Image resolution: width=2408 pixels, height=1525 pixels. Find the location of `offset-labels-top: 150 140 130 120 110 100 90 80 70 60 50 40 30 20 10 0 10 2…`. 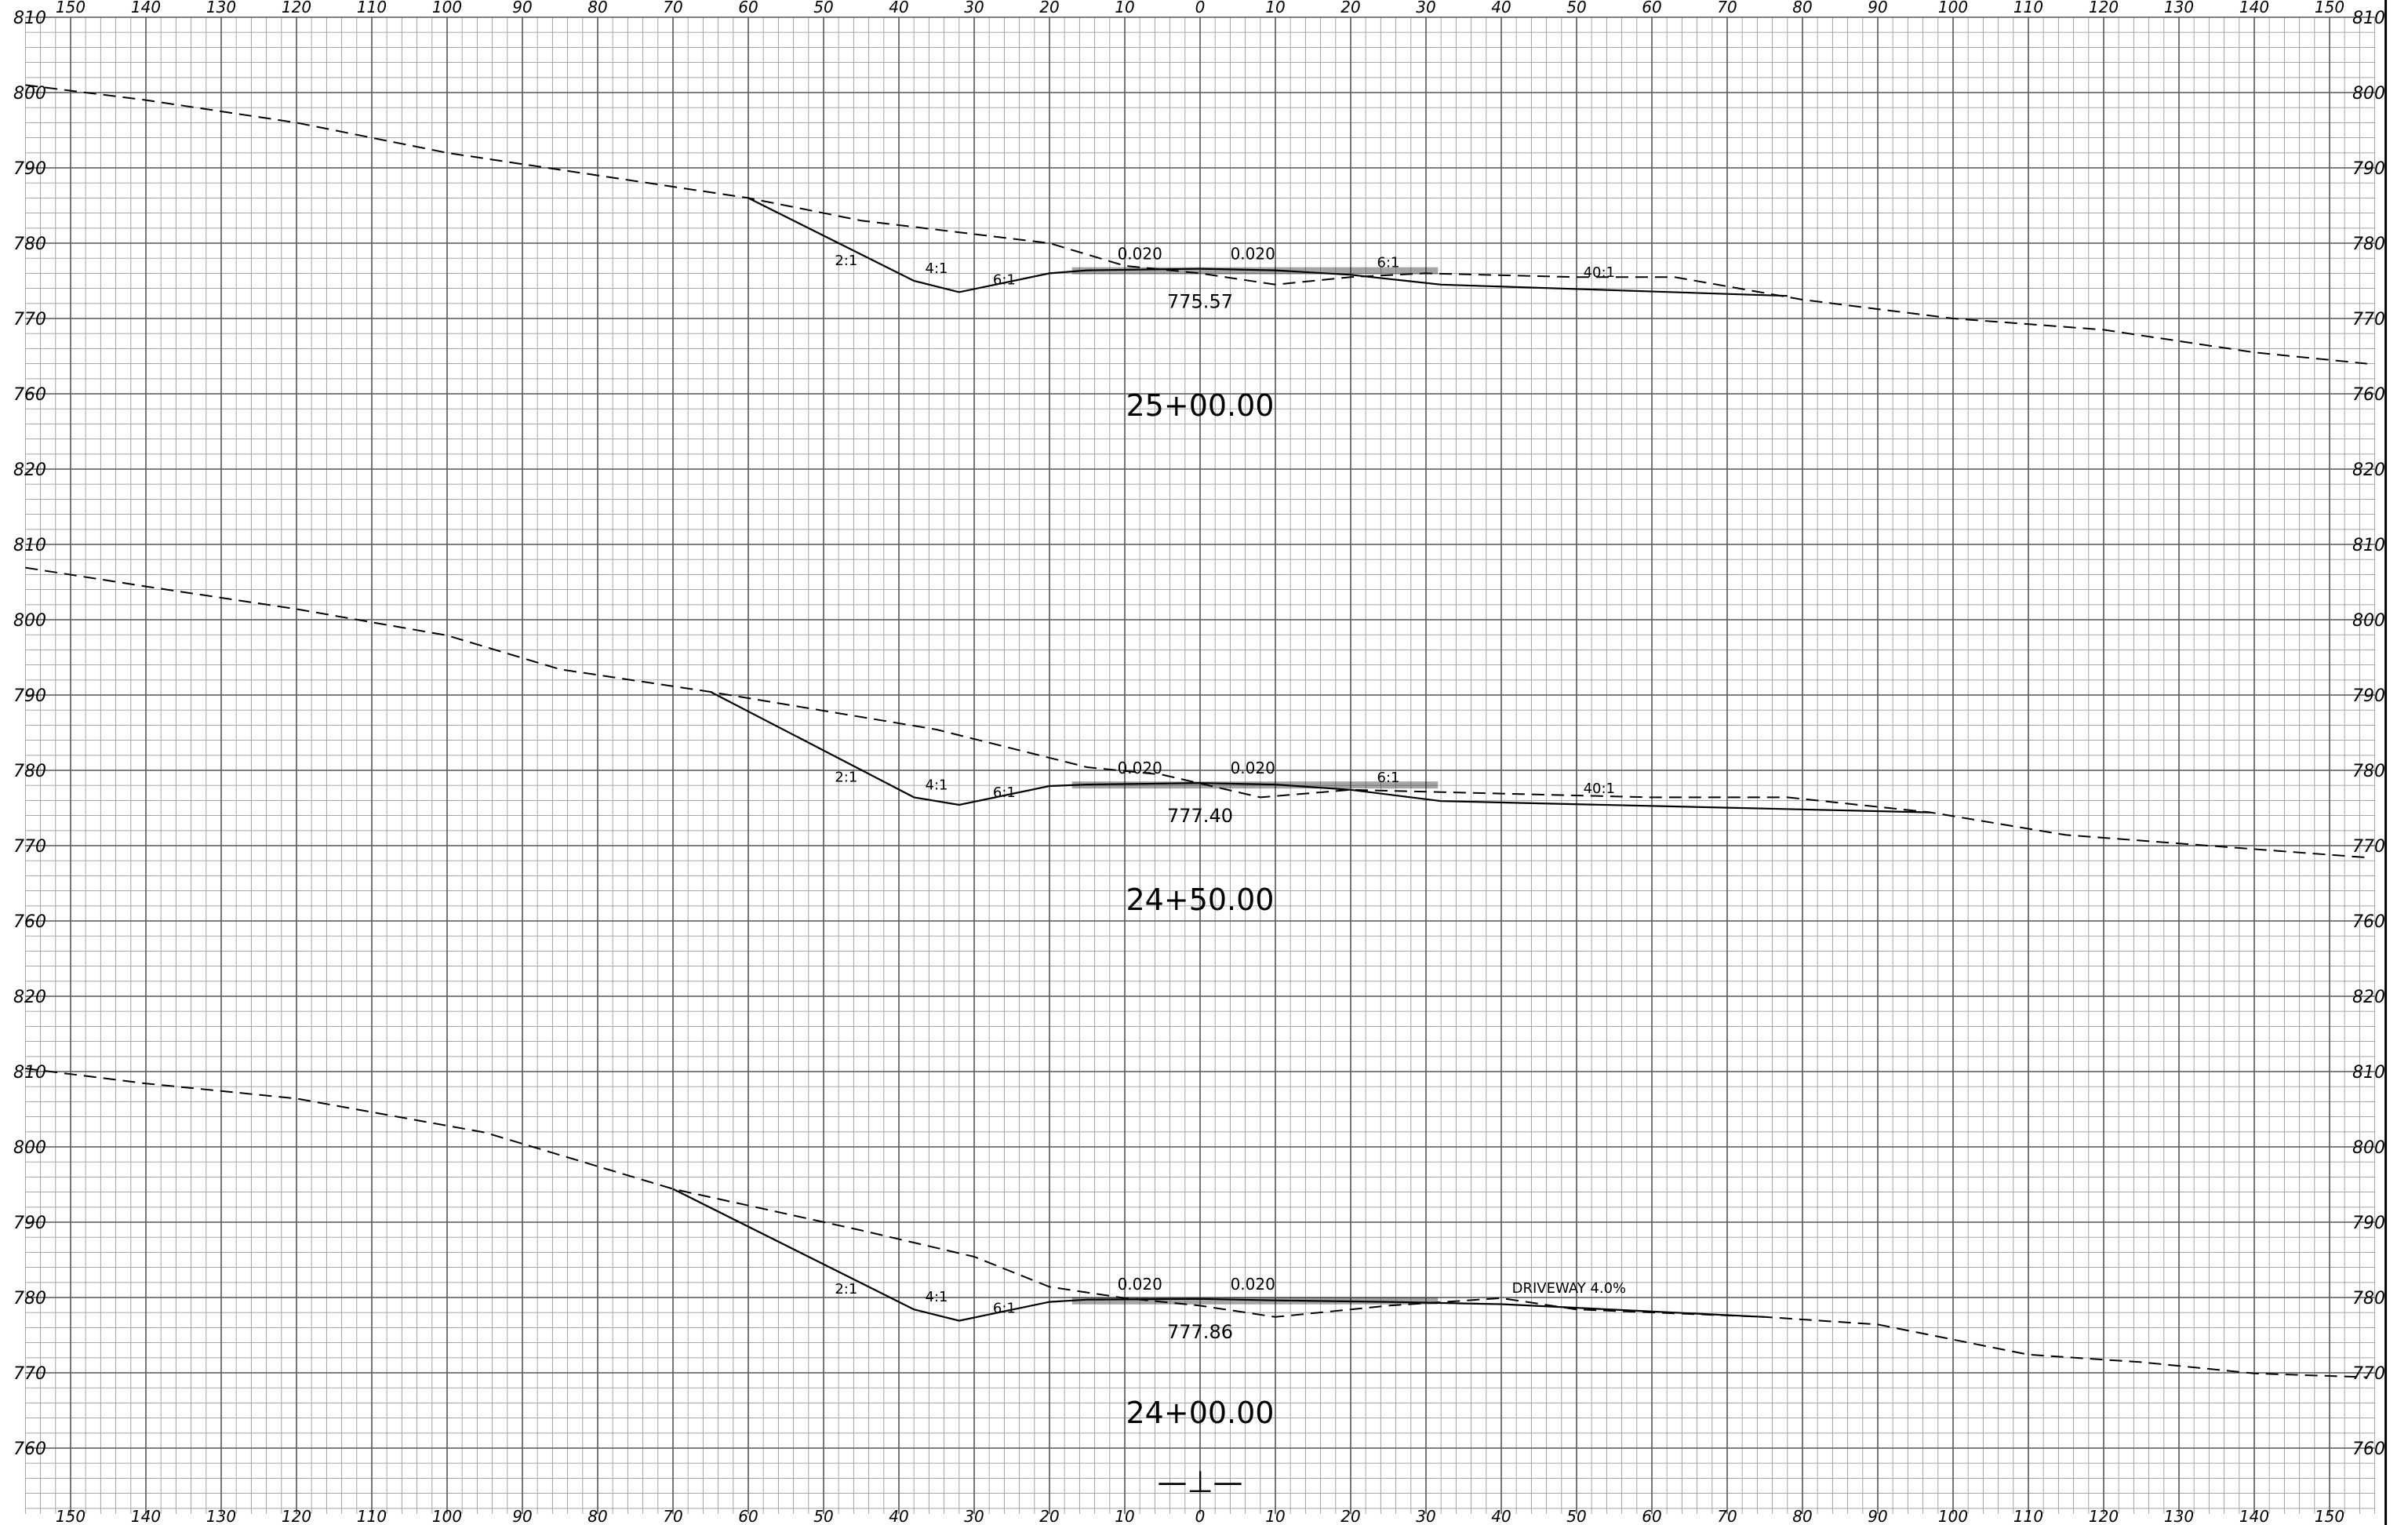

offset-labels-top: 150 140 130 120 110 100 90 80 70 60 50 40 30 20 10 0 10 2… is located at coordinates (1200, 8).